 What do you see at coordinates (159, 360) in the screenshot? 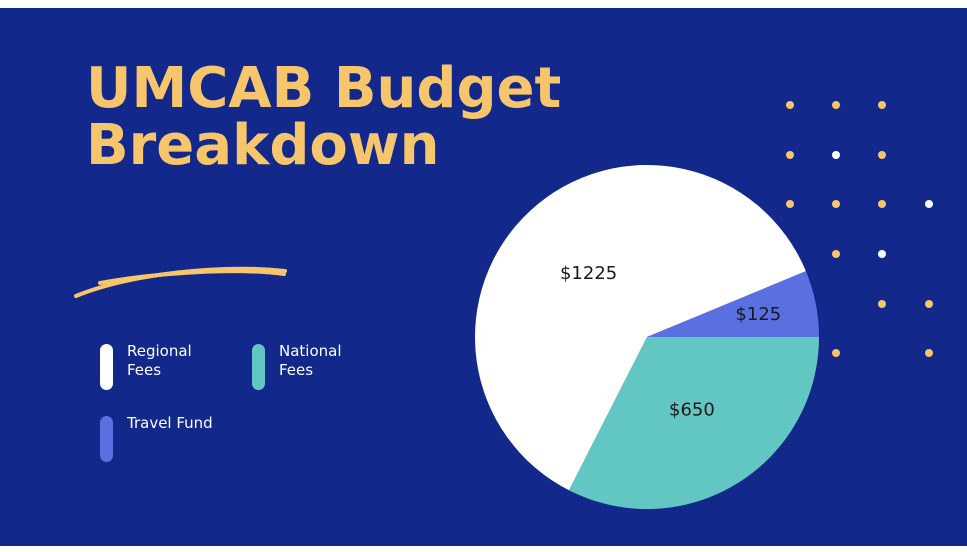
I see `legend-label: Regional Fees` at bounding box center [159, 360].